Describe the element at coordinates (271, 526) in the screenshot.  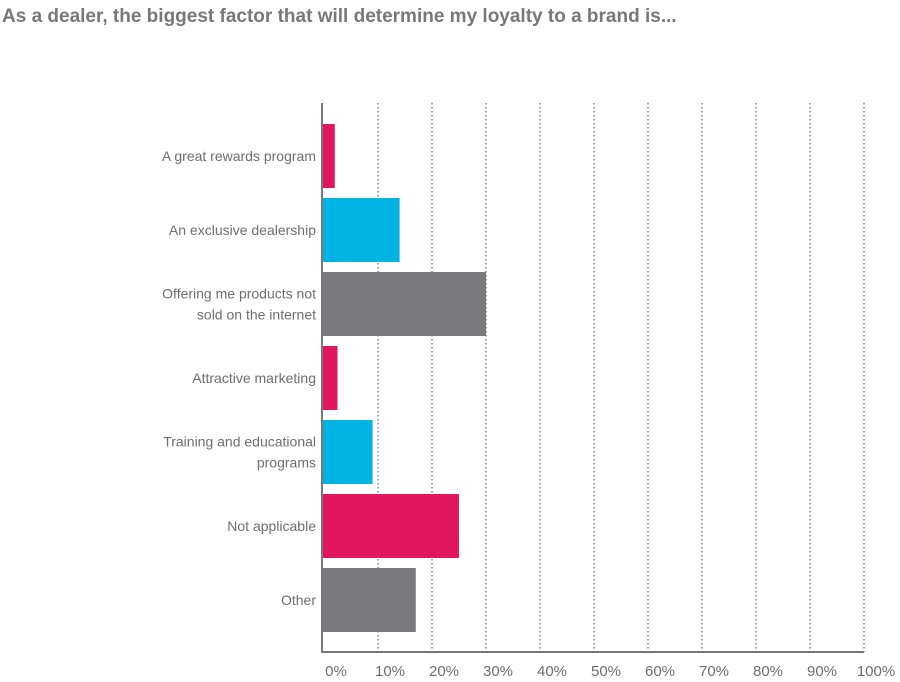
I see `category-label: Not applicable` at that location.